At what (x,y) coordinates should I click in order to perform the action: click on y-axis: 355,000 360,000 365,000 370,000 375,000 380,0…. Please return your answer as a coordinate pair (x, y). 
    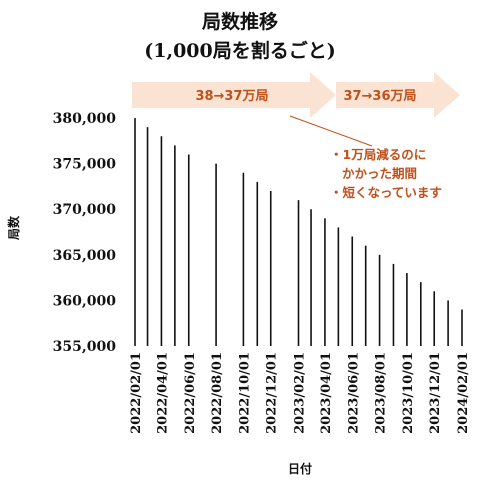
    Looking at the image, I should click on (85, 233).